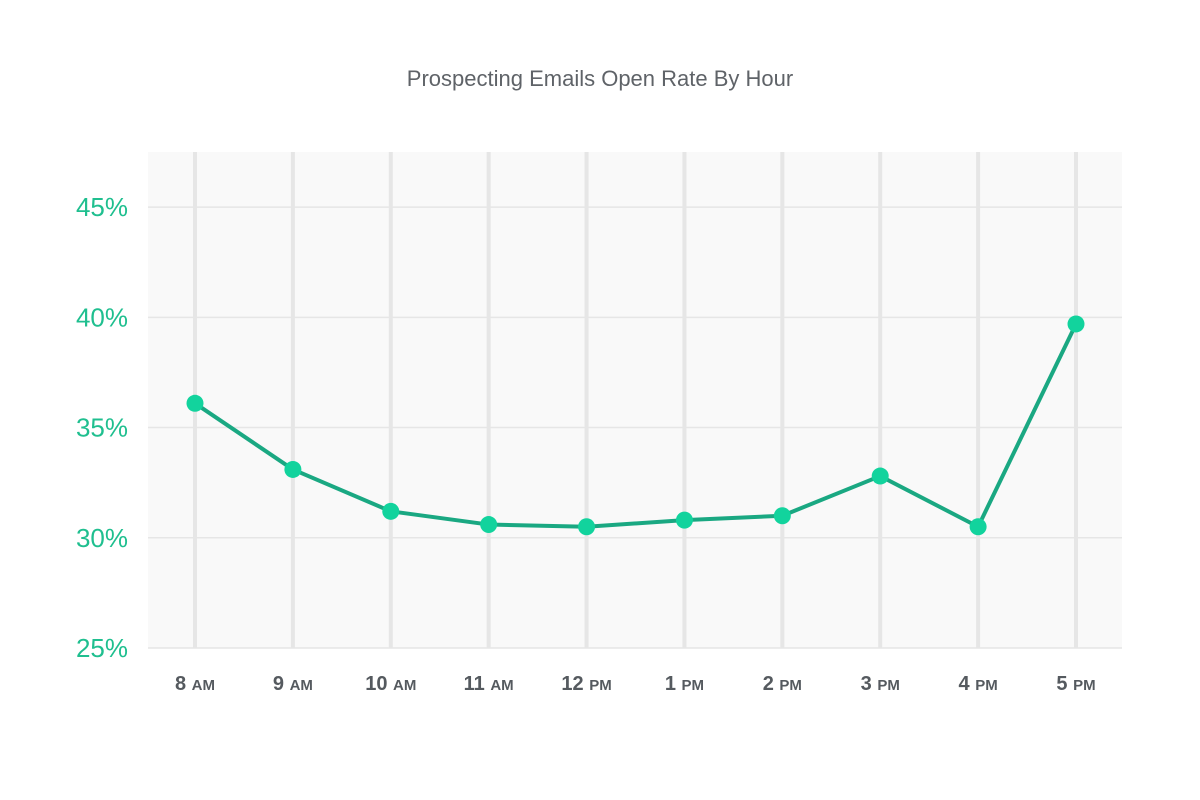 The image size is (1200, 800). I want to click on x-tick-label: 10 AM, so click(390, 684).